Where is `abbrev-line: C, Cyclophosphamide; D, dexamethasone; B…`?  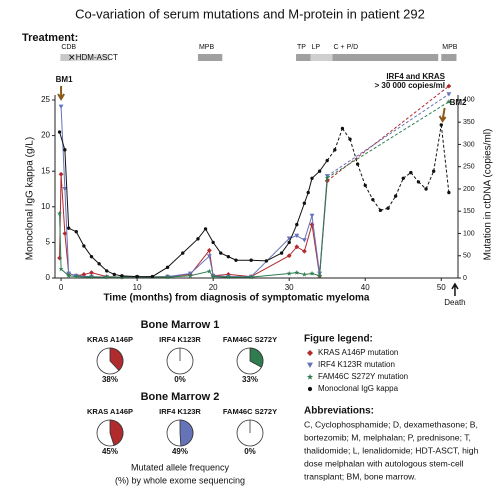
abbrev-line: C, Cyclophosphamide; D, dexamethasone; B… is located at coordinates (391, 424).